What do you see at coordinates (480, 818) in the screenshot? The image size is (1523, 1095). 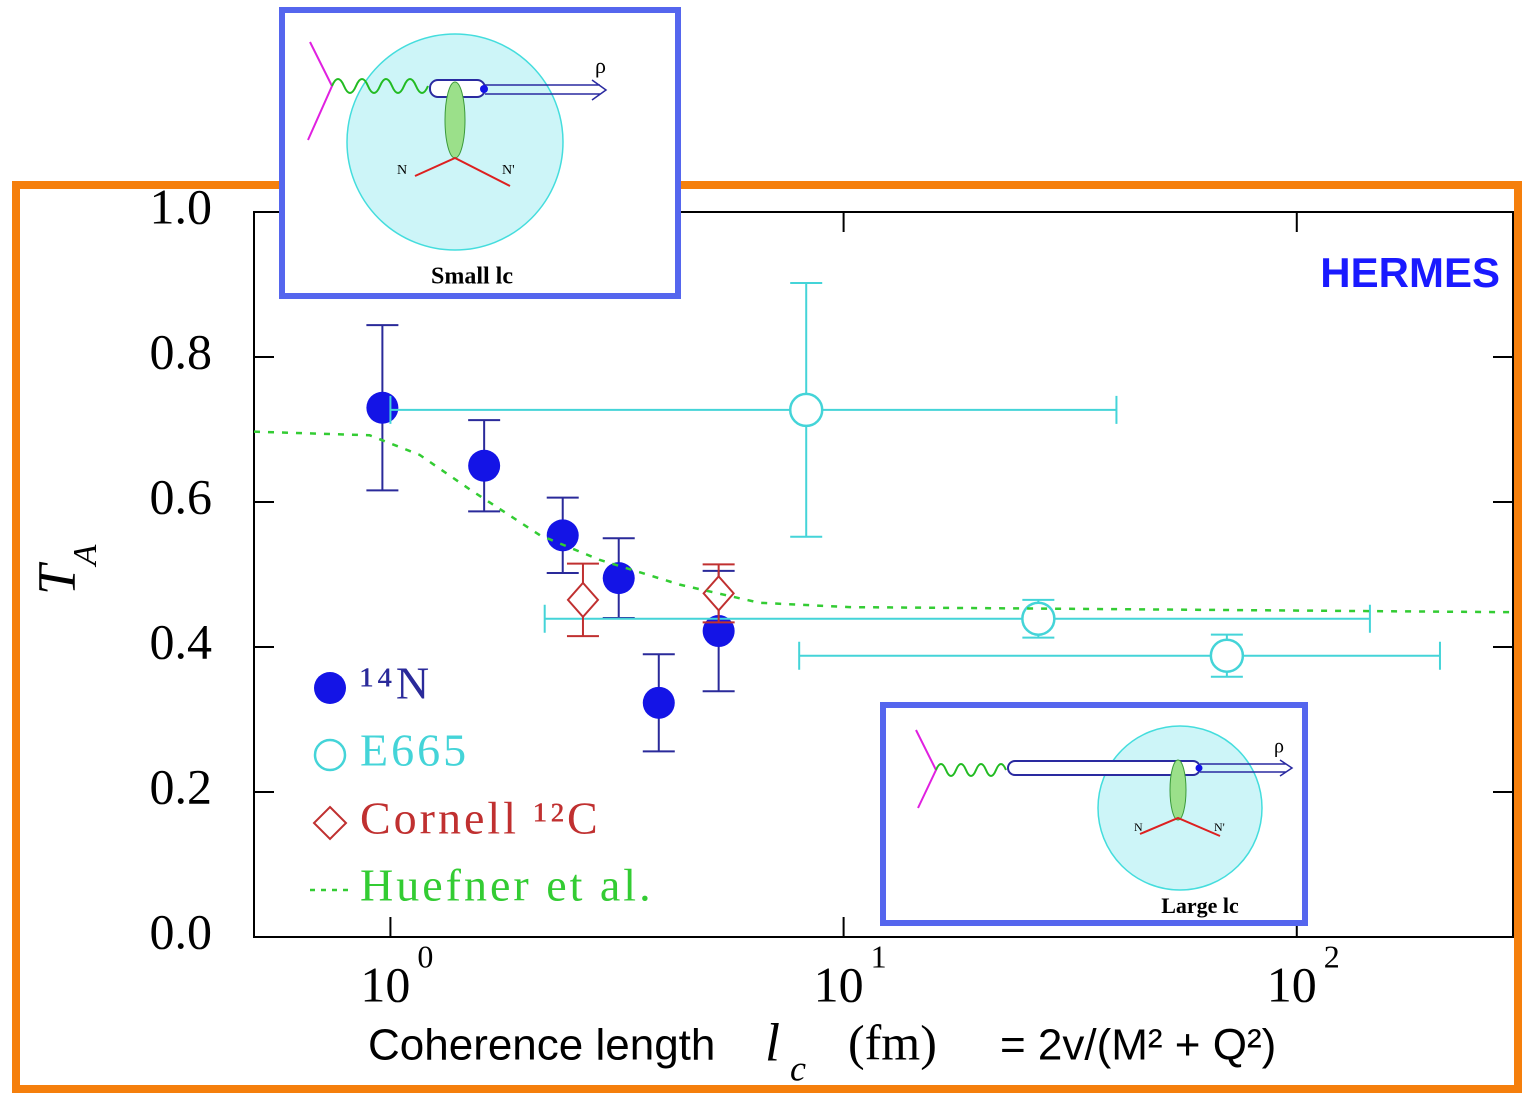 I see `legend-label: Cornell ¹²C` at bounding box center [480, 818].